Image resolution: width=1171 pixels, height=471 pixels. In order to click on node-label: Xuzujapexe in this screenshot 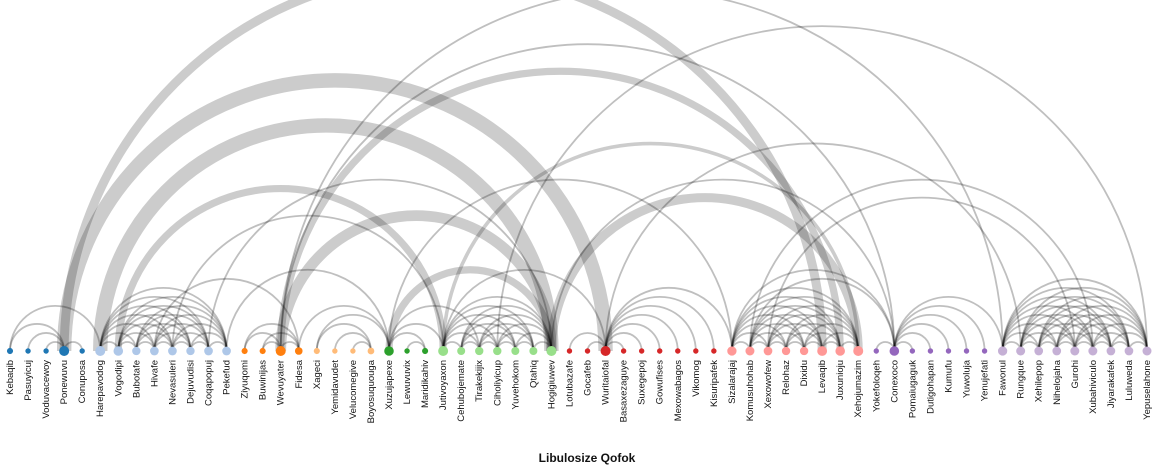, I will do `click(389, 385)`.